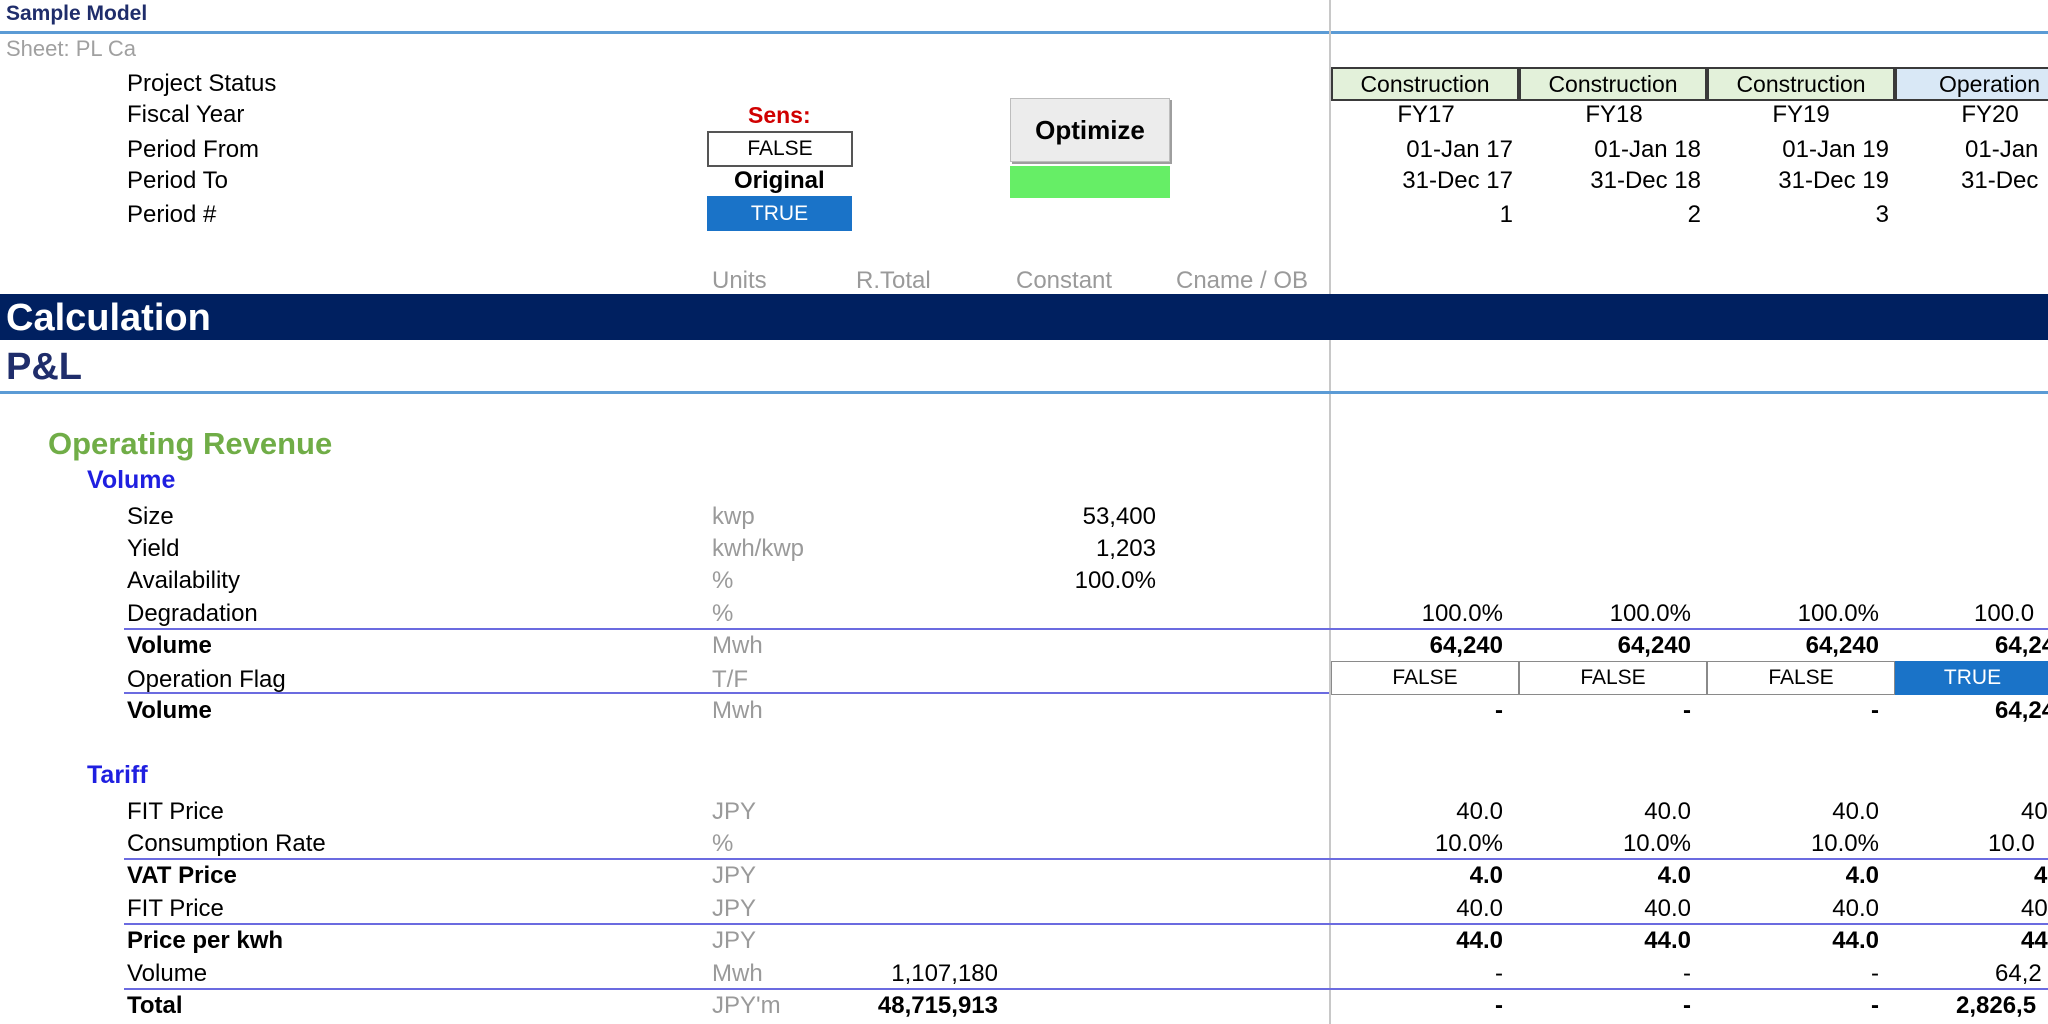 Image resolution: width=2048 pixels, height=1024 pixels. What do you see at coordinates (1855, 908) in the screenshot?
I see `fit-price-2-fy19: 40.0` at bounding box center [1855, 908].